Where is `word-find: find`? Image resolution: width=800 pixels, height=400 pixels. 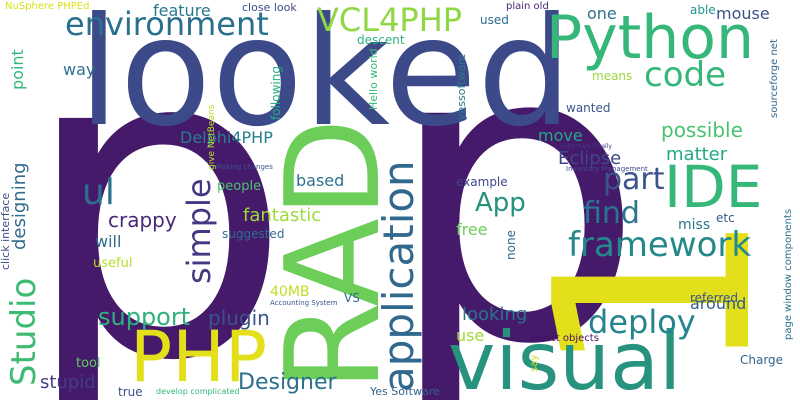
word-find: find is located at coordinates (611, 214).